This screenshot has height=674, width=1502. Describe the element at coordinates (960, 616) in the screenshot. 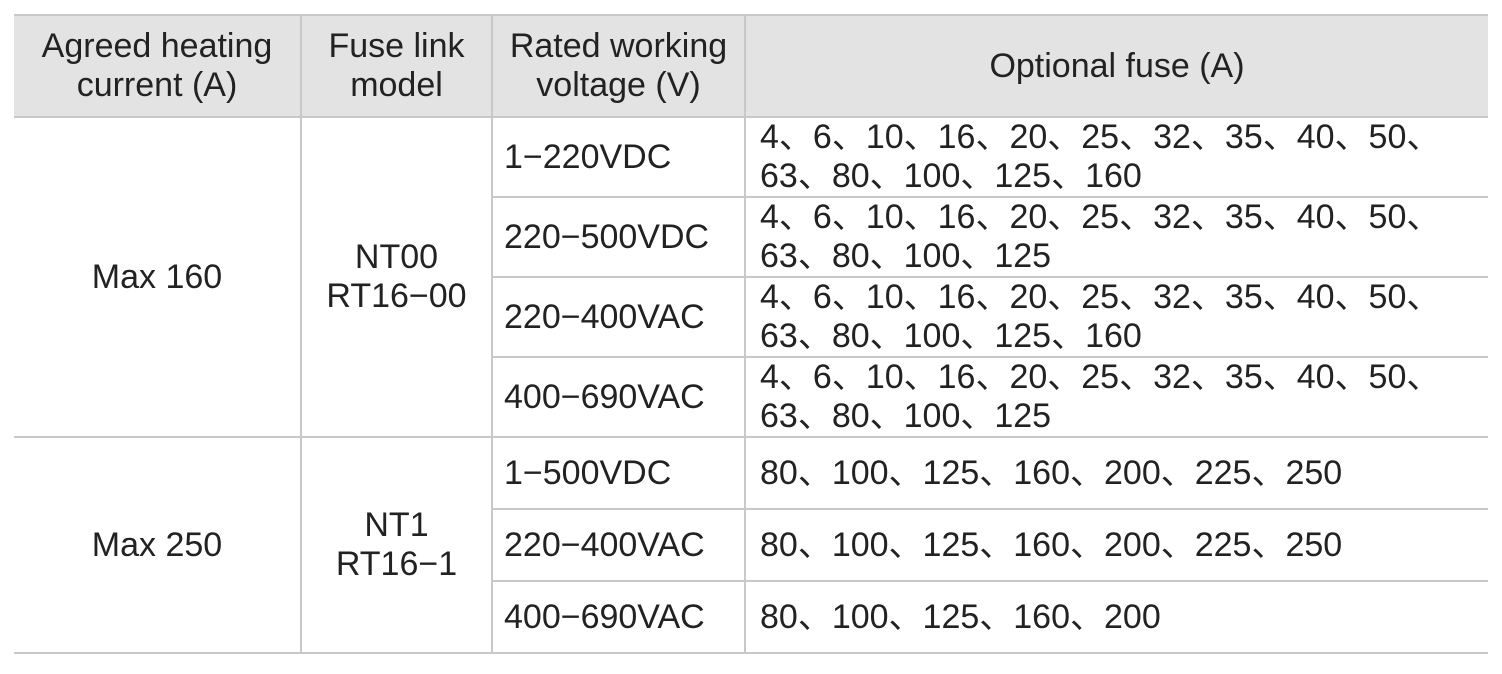

I see `cell-line: 80、100、125、160、200` at that location.